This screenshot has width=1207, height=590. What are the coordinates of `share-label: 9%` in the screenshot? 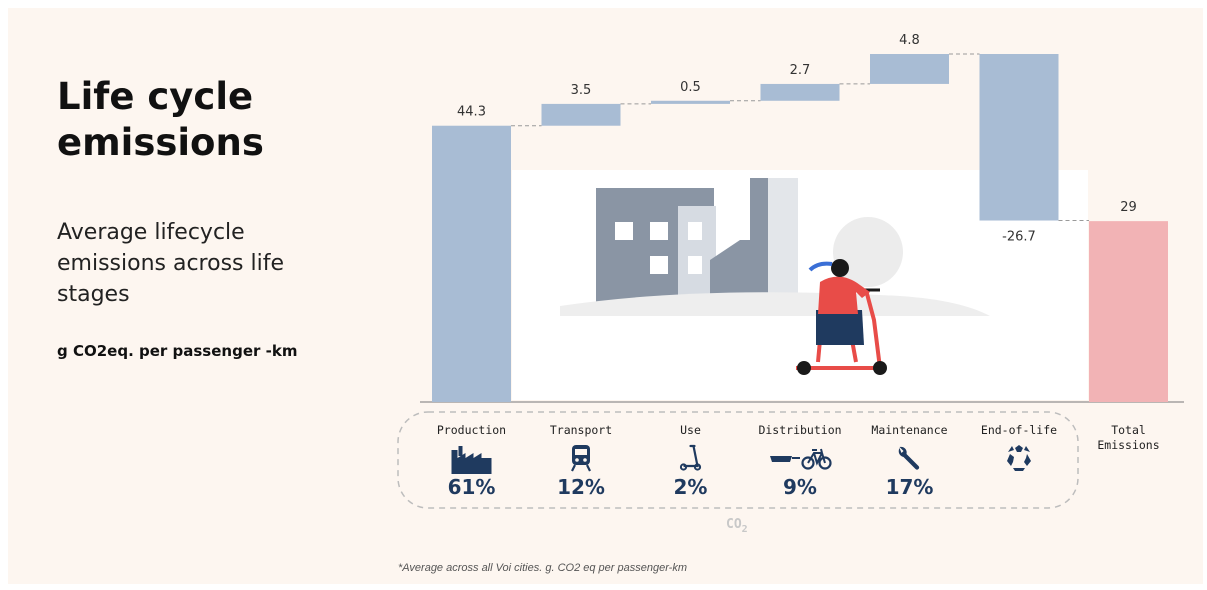 It's located at (800, 487).